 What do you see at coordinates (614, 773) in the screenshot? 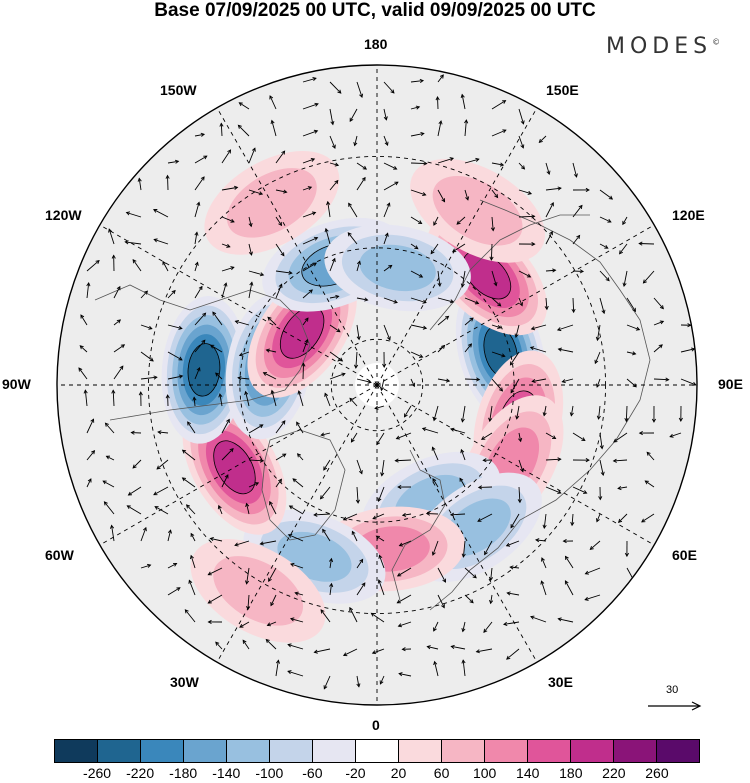
I see `colorbar-tick-label: 220` at bounding box center [614, 773].